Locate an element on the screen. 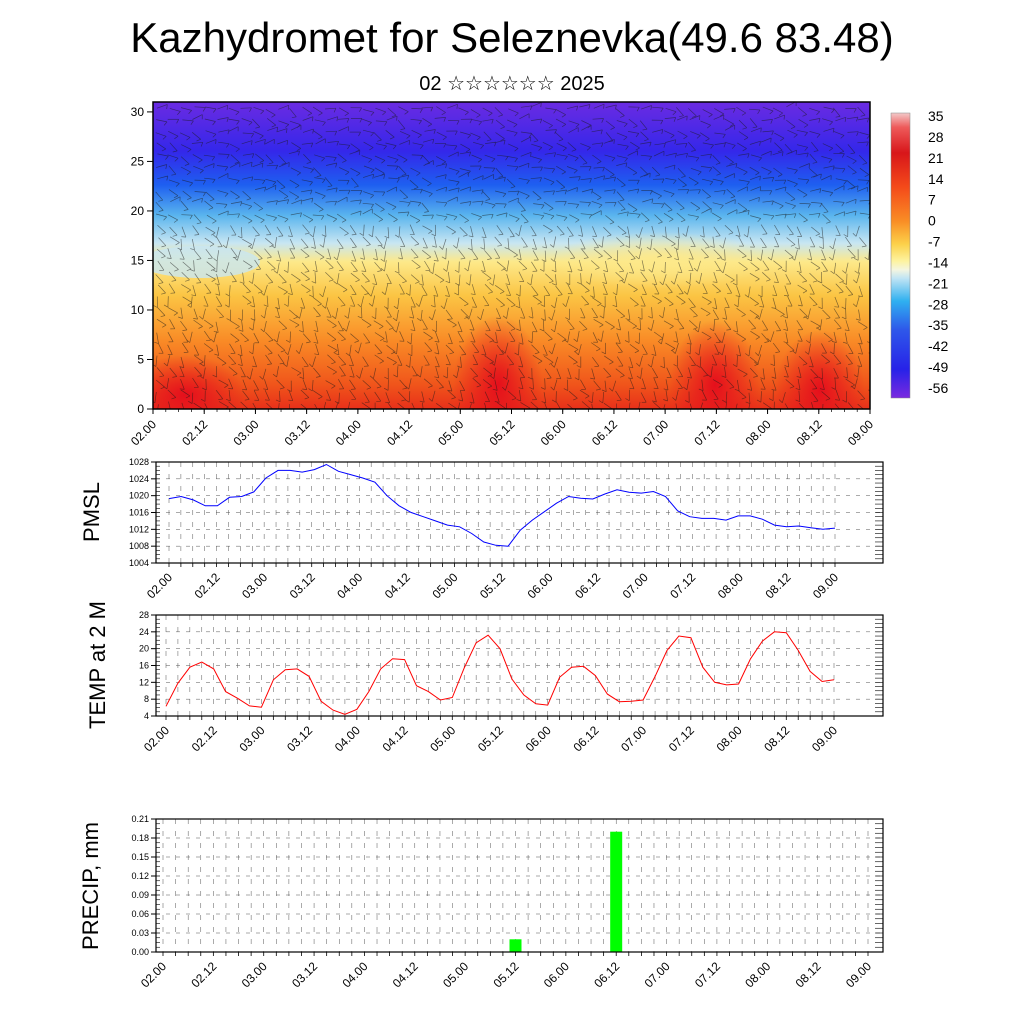 The height and width of the screenshot is (1024, 1024). heatmap-xtick-label: 07.12 is located at coordinates (706, 432).